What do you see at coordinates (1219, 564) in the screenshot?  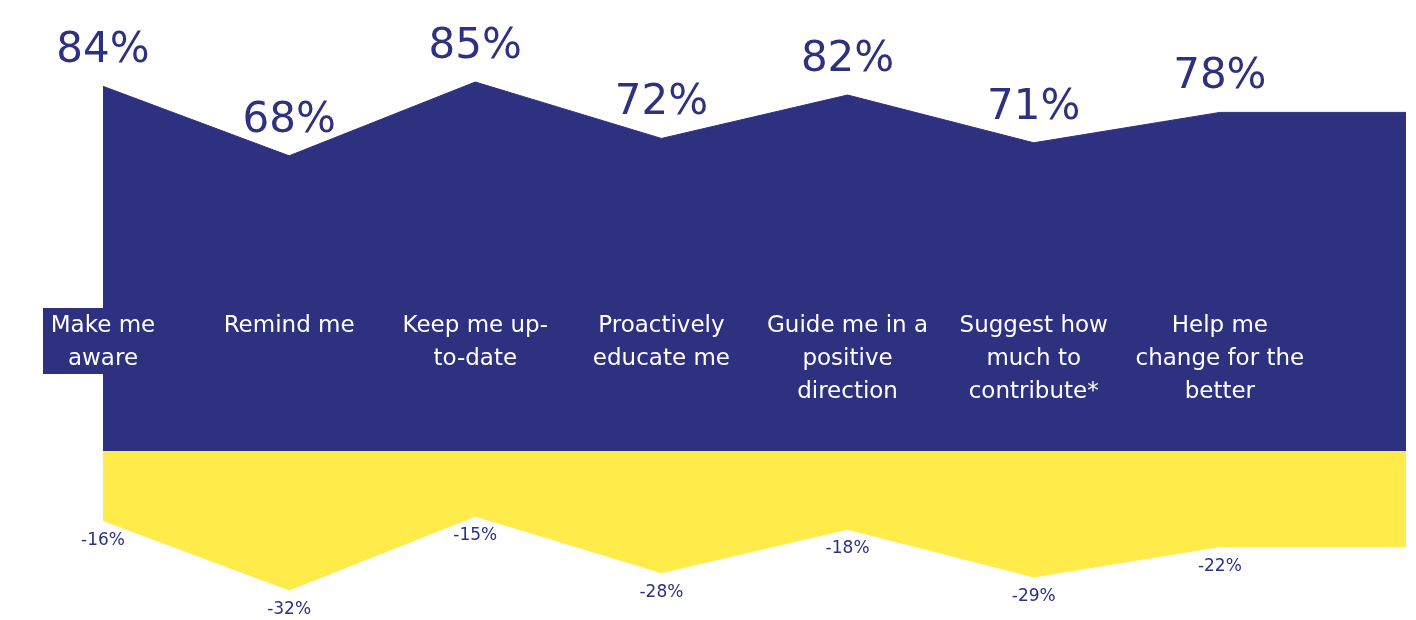 I see `data-label: -22%` at bounding box center [1219, 564].